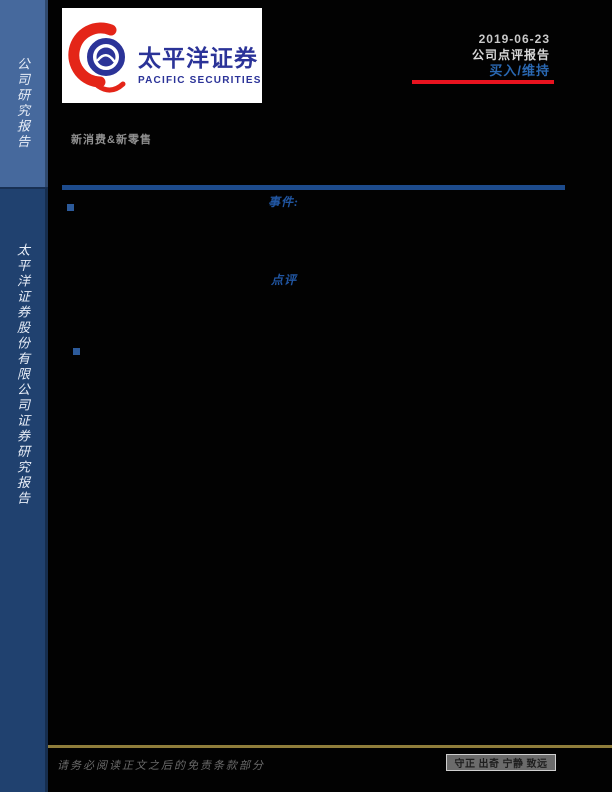 The image size is (612, 792). I want to click on sidebar-company-band: 太平洋证券股份有限公司证券研究报告, so click(24, 489).